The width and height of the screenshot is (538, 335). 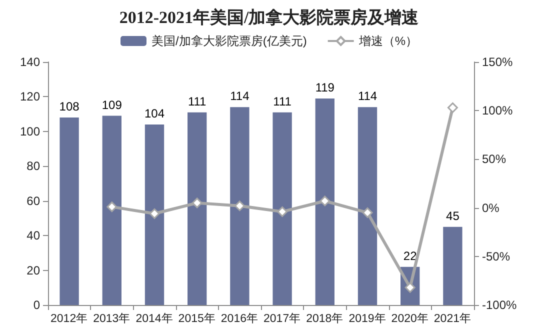 What do you see at coordinates (283, 318) in the screenshot?
I see `x-tick-label: 2017年` at bounding box center [283, 318].